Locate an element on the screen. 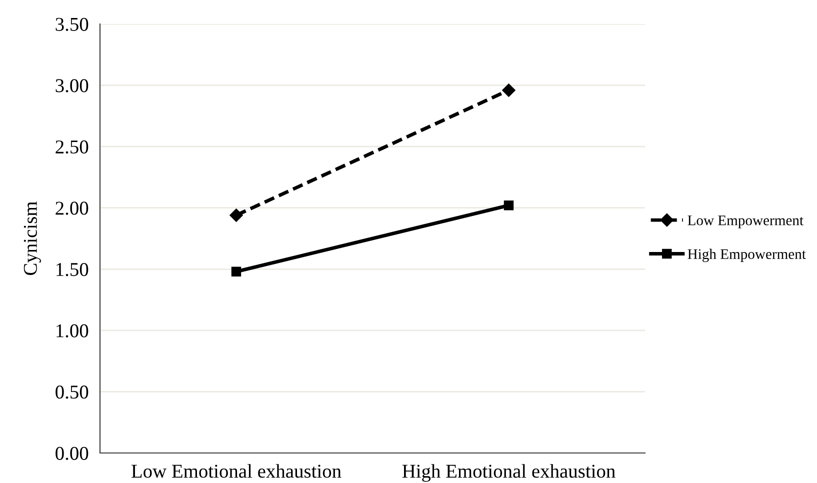 Image resolution: width=817 pixels, height=483 pixels. y-axis-title: Cynicism is located at coordinates (32, 238).